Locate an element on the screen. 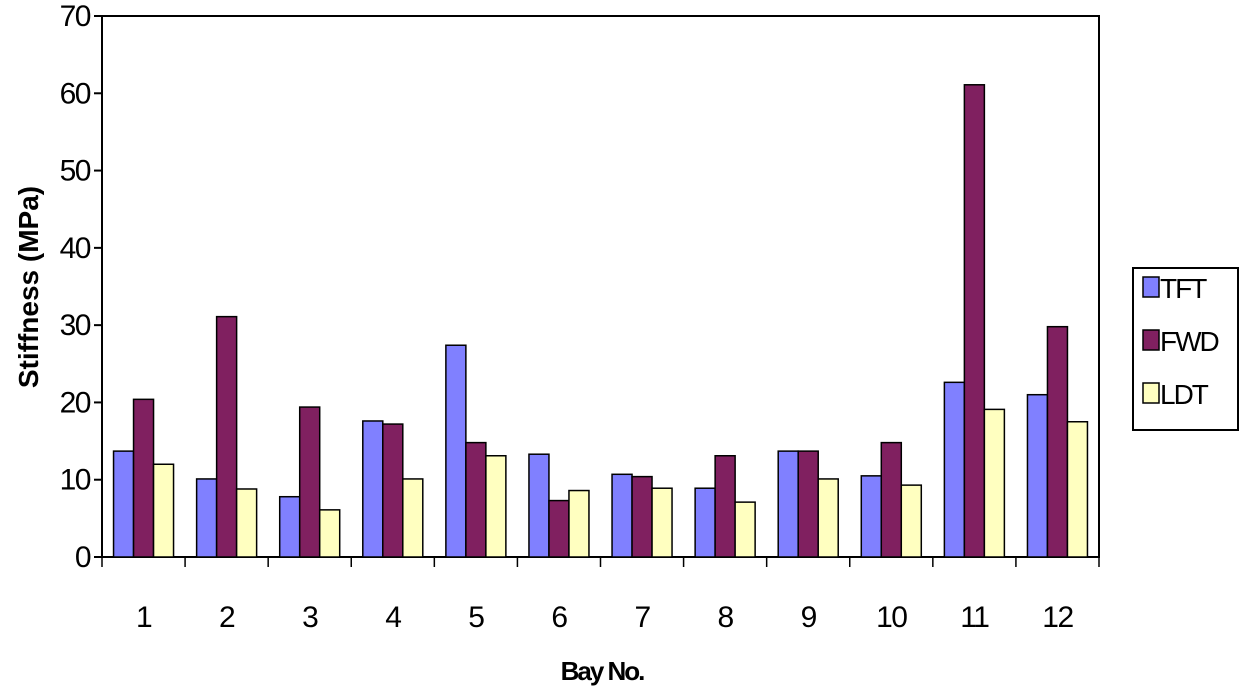 The image size is (1247, 697). y-tick-label: 10 is located at coordinates (75, 480).